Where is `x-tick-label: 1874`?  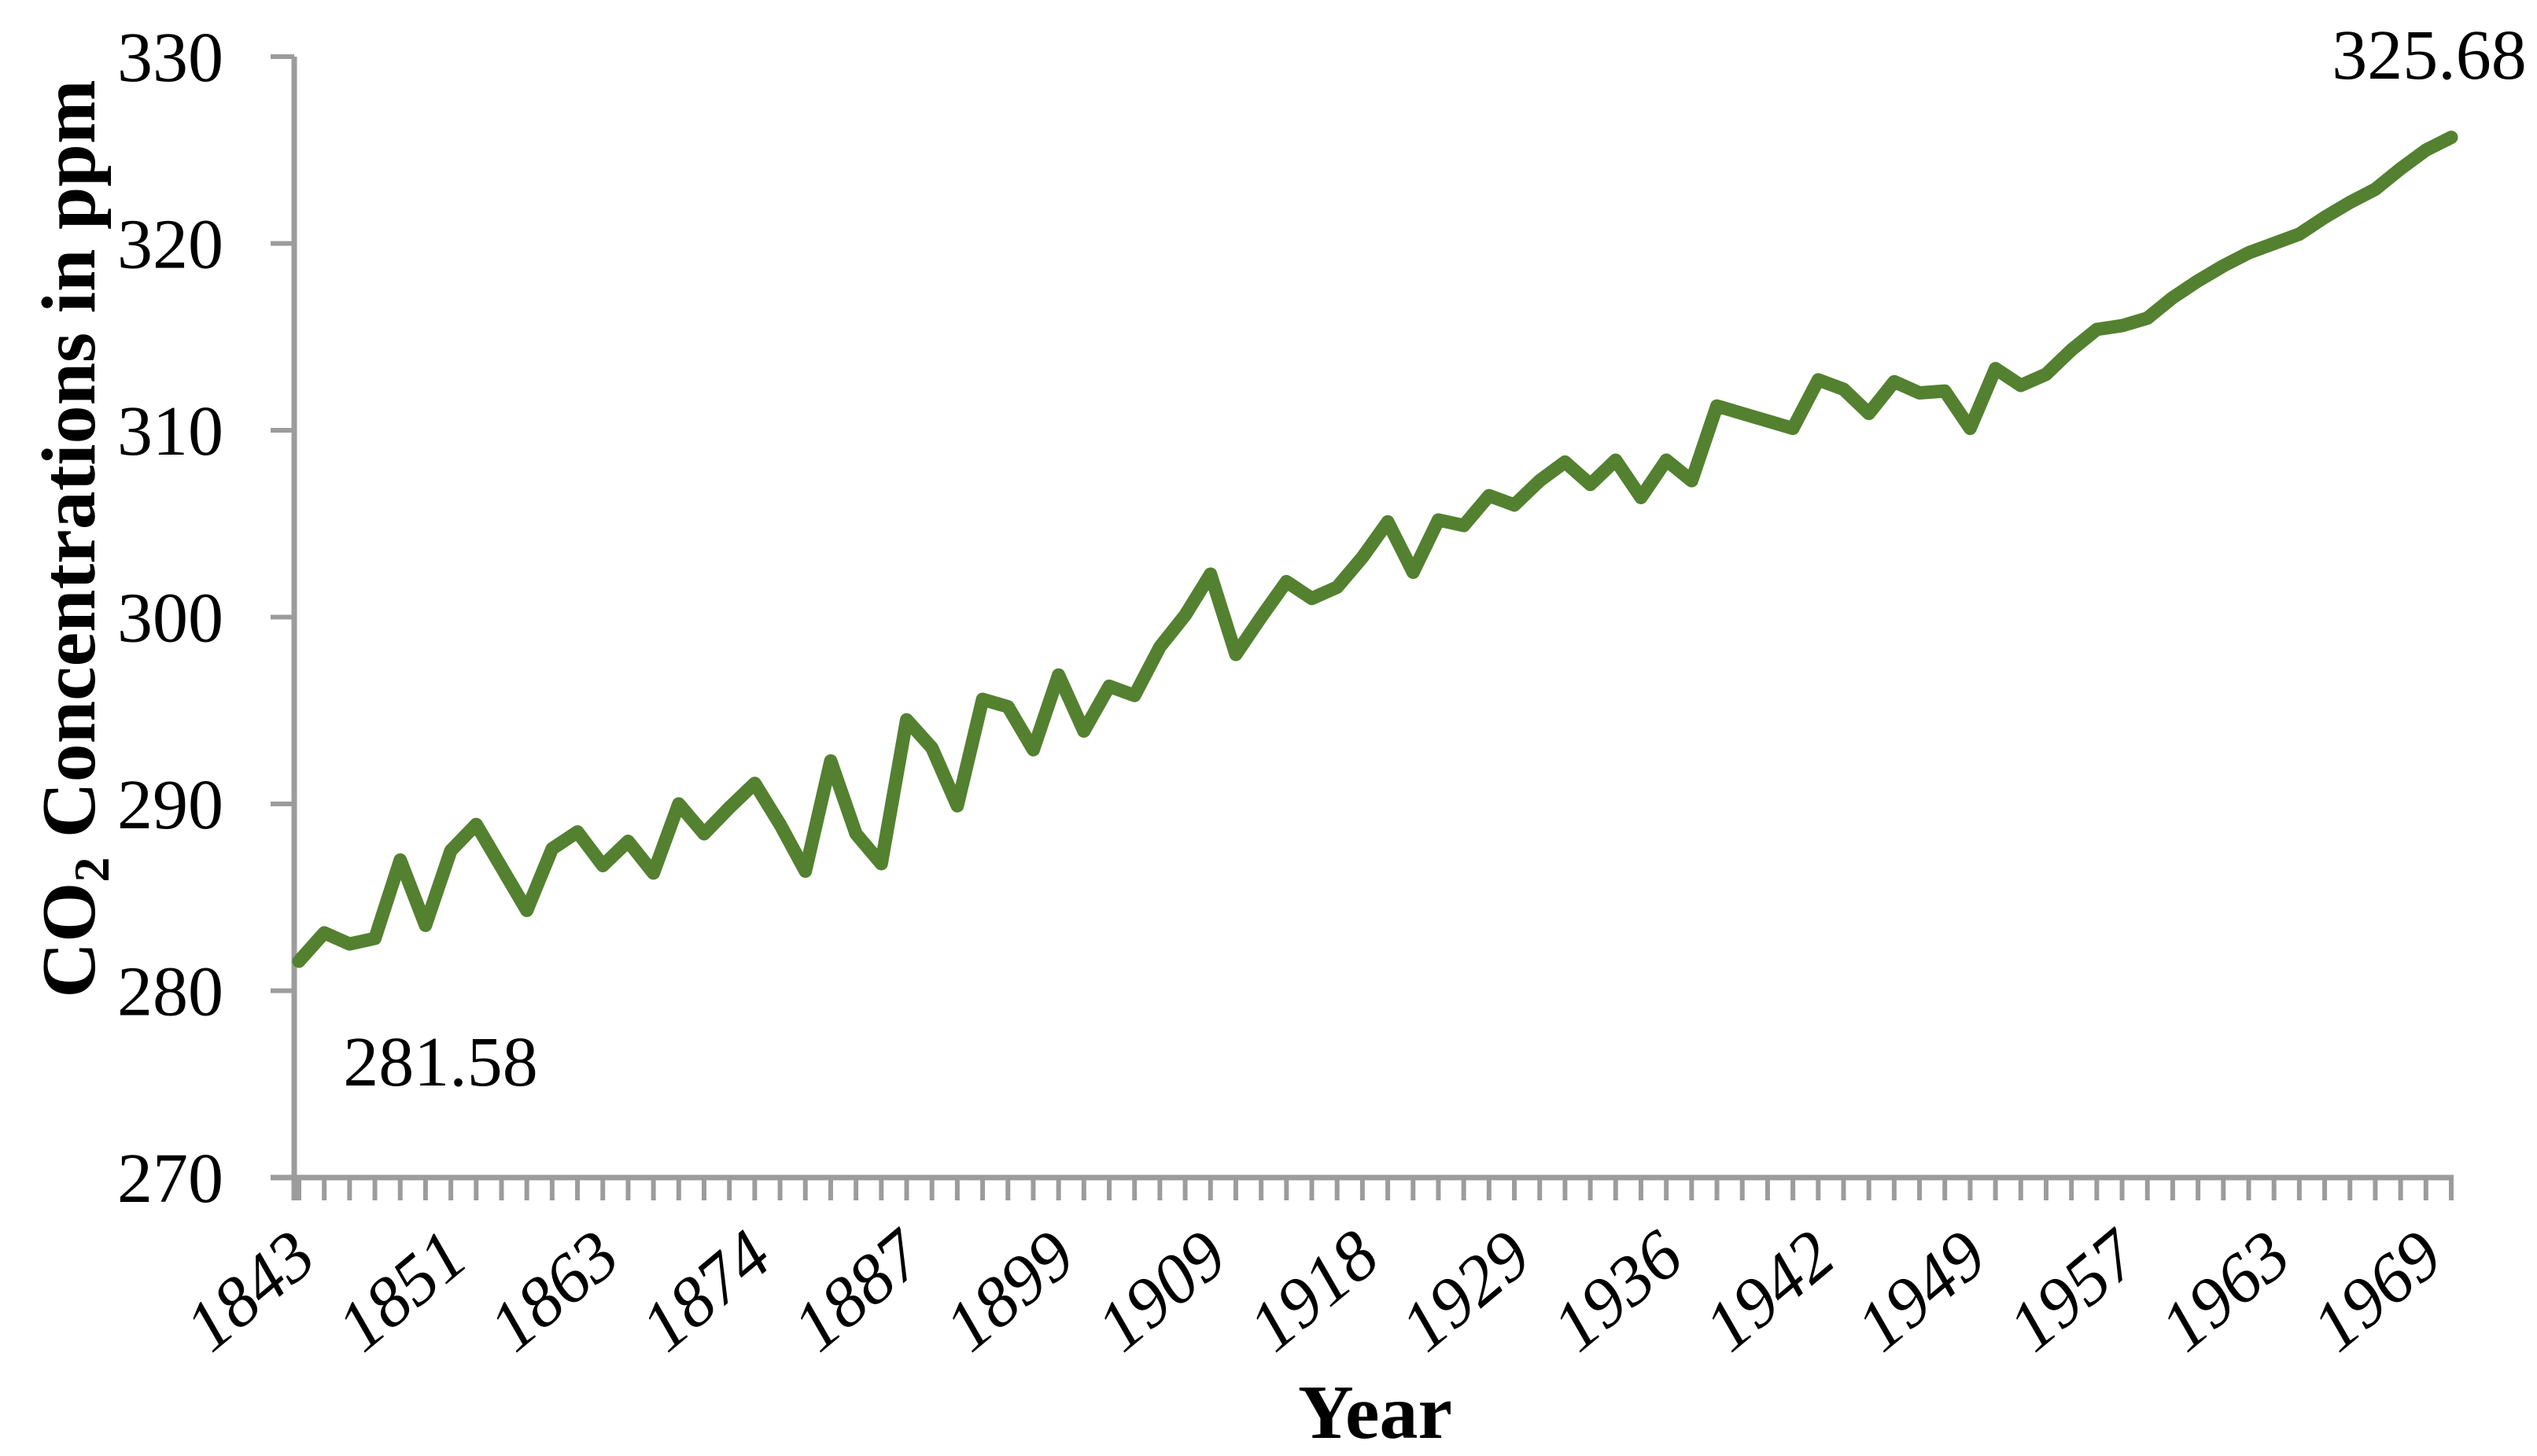 x-tick-label: 1874 is located at coordinates (706, 1290).